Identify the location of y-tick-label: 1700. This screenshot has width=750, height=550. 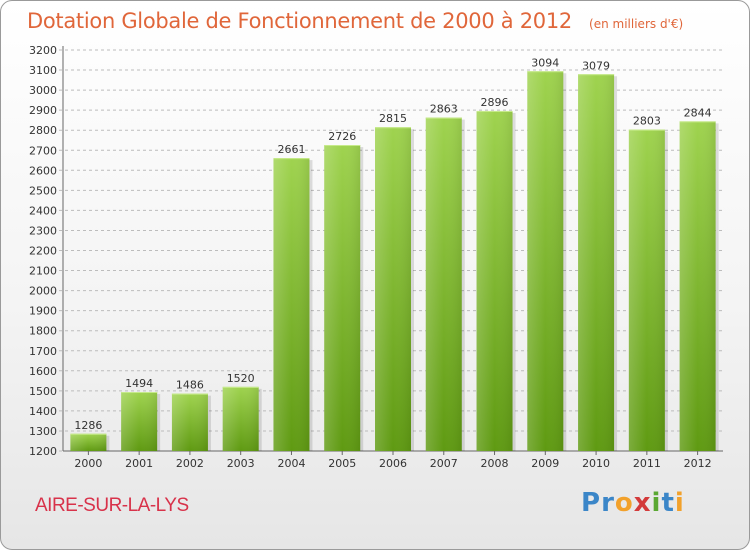
(43, 351).